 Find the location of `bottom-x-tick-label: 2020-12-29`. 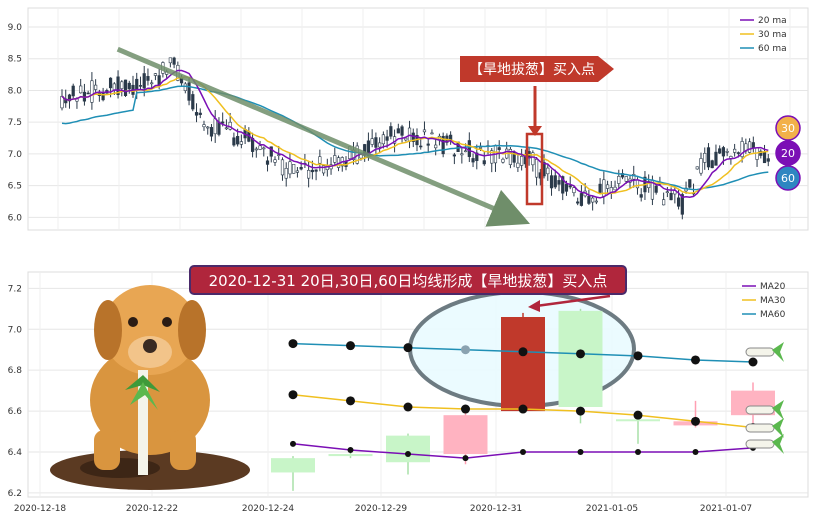

bottom-x-tick-label: 2020-12-29 is located at coordinates (381, 509).